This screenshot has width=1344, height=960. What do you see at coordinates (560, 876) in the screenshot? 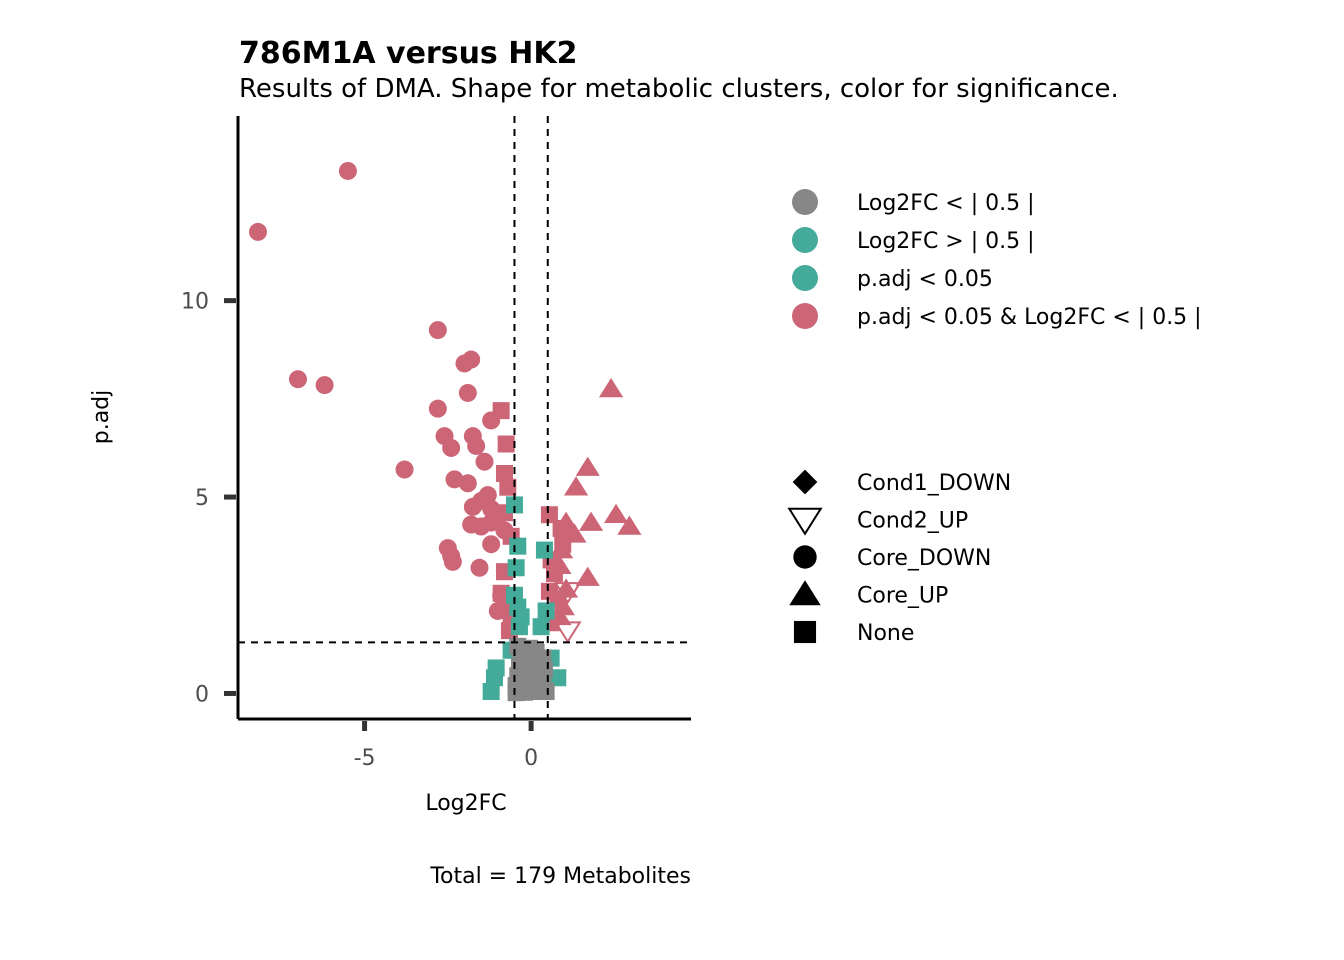
I see `chart-caption: Total = 179 Metabolites` at bounding box center [560, 876].